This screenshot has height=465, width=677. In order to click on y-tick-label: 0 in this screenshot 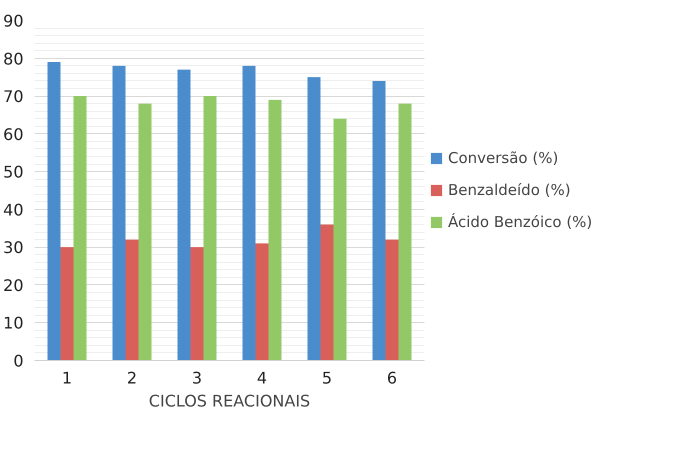, I will do `click(18, 361)`.